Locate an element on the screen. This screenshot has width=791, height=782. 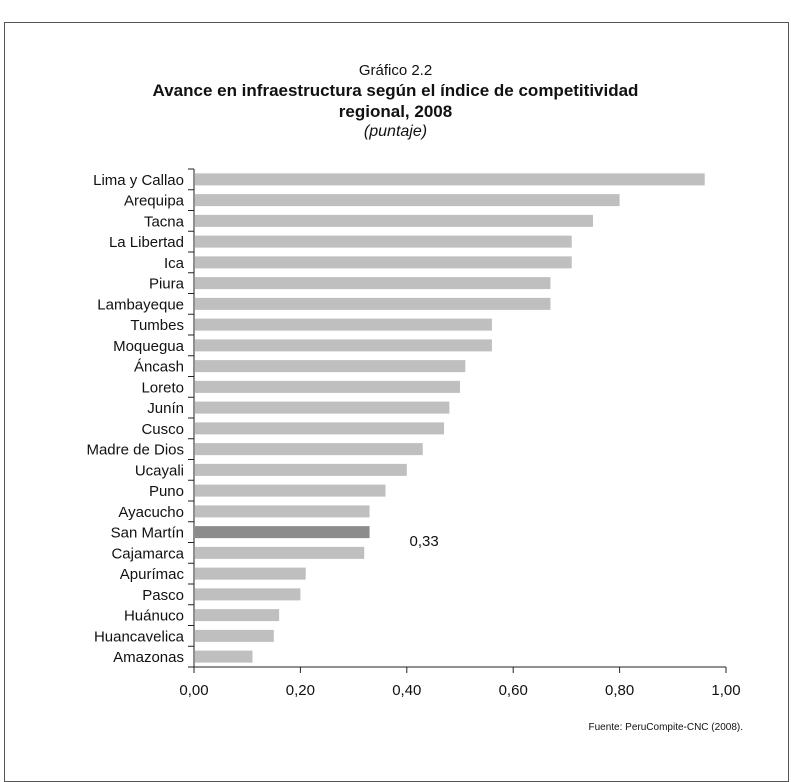
x-tick-label: 1,00 is located at coordinates (725, 690).